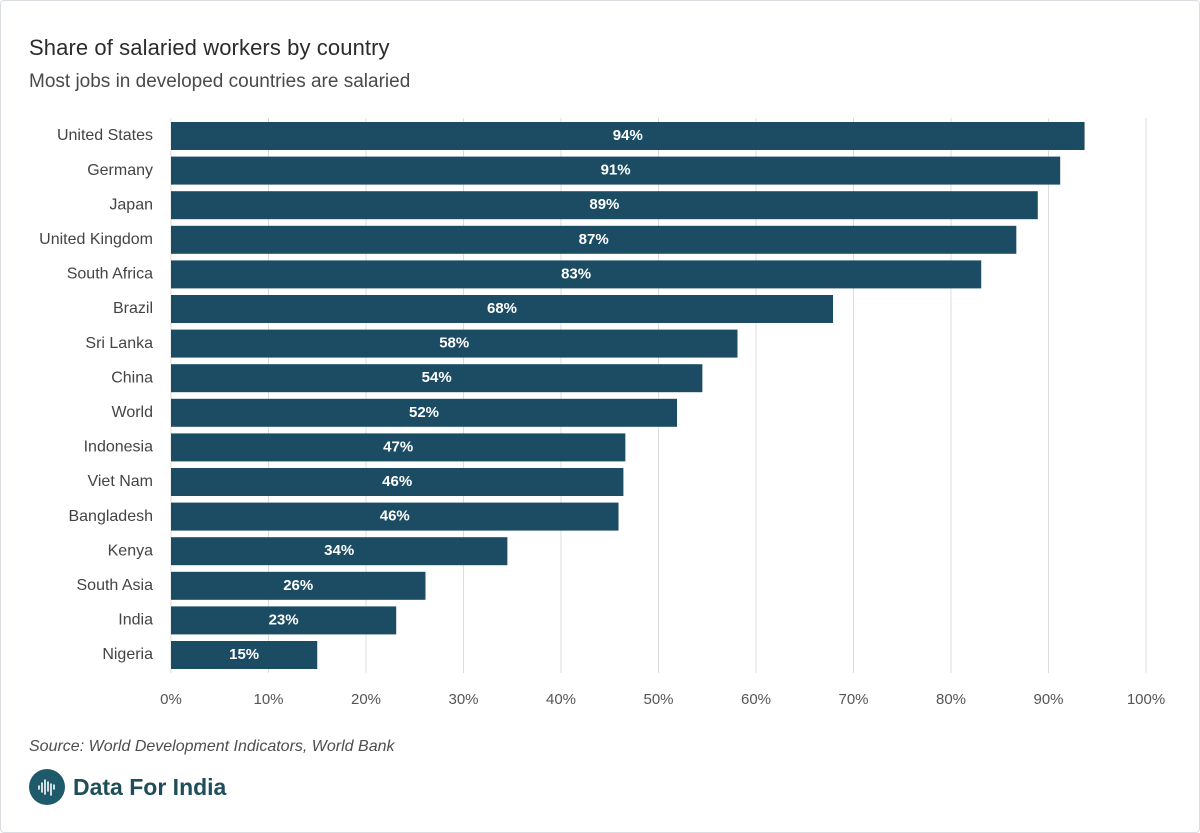  I want to click on data-label: 91%, so click(616, 170).